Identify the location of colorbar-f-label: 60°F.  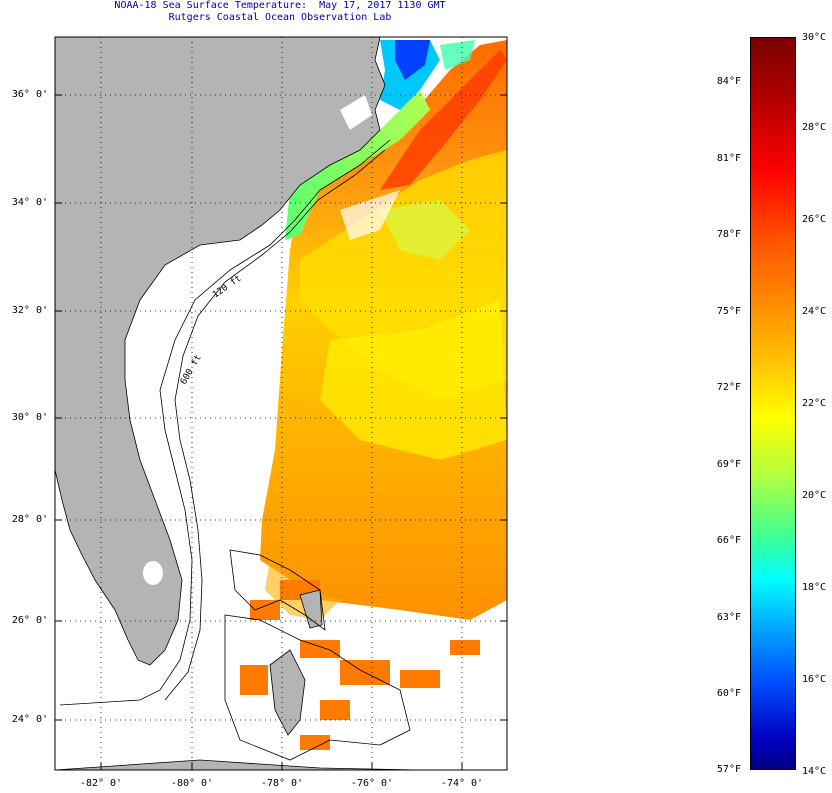
(728, 693).